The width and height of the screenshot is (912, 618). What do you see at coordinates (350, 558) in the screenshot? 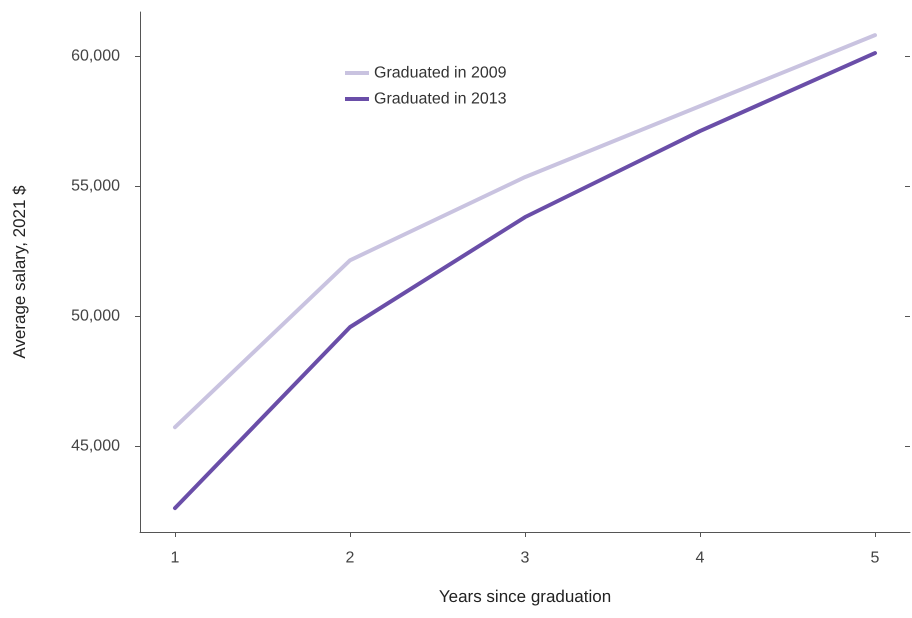
I see `x-tick-label: 2` at bounding box center [350, 558].